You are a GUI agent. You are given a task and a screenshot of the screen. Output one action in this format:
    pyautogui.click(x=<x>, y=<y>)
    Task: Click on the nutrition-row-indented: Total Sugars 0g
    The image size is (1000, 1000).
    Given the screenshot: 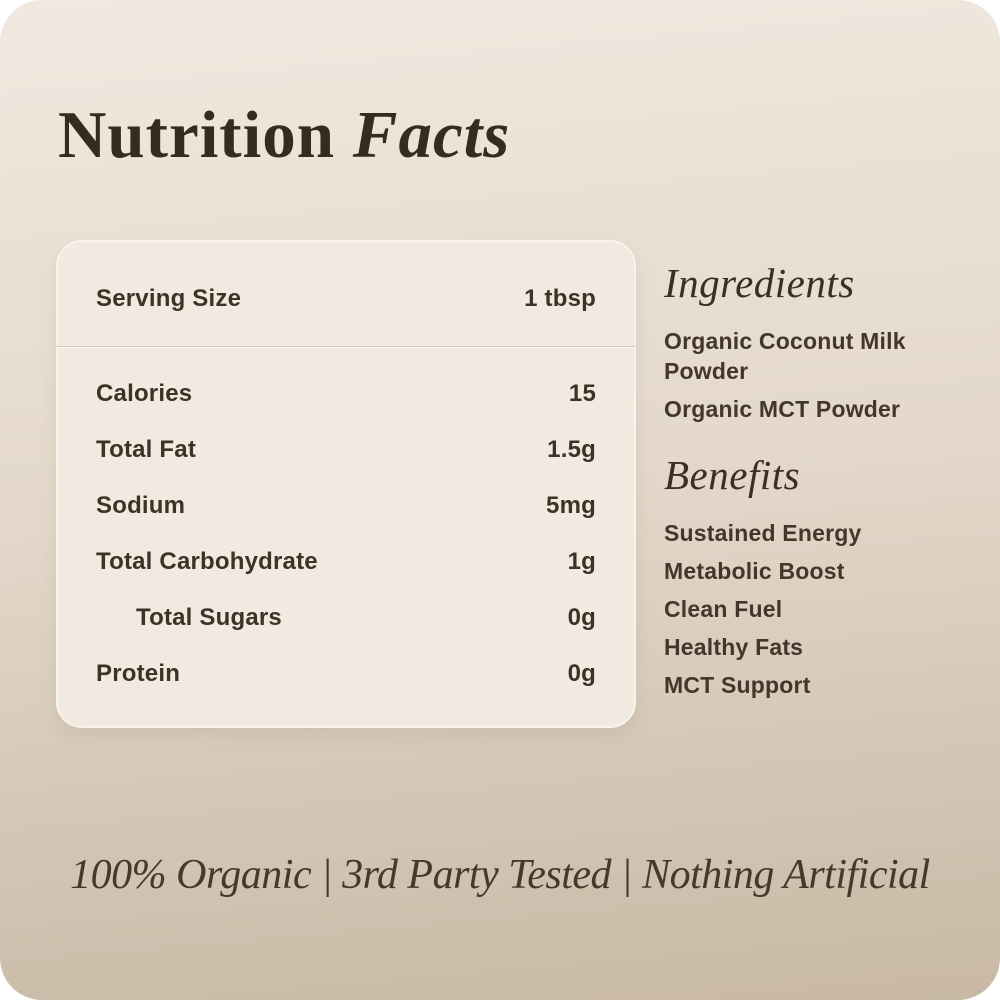 What is the action you would take?
    pyautogui.click(x=346, y=618)
    